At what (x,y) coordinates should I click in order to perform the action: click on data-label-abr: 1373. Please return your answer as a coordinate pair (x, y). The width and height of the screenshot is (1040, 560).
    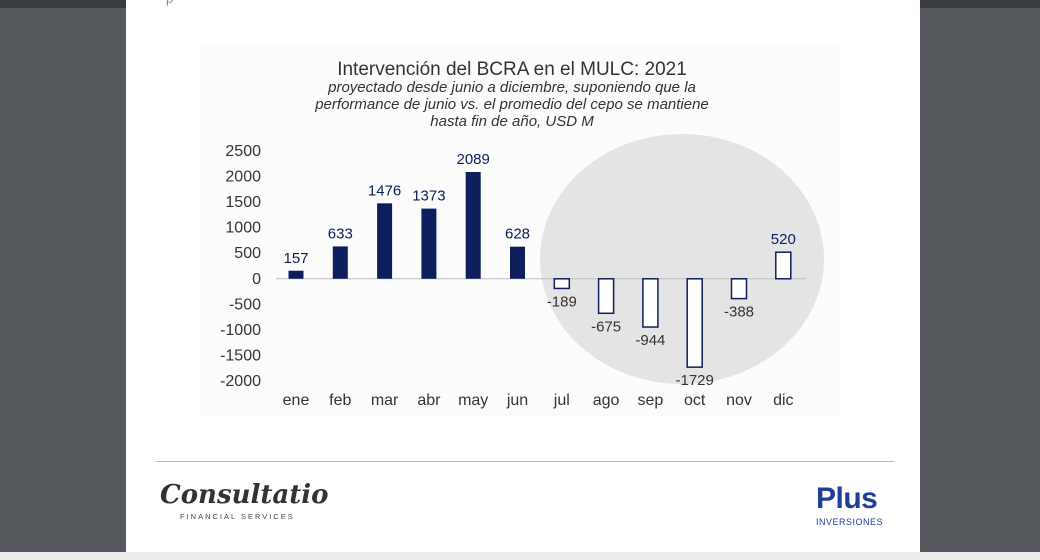
    Looking at the image, I should click on (428, 196).